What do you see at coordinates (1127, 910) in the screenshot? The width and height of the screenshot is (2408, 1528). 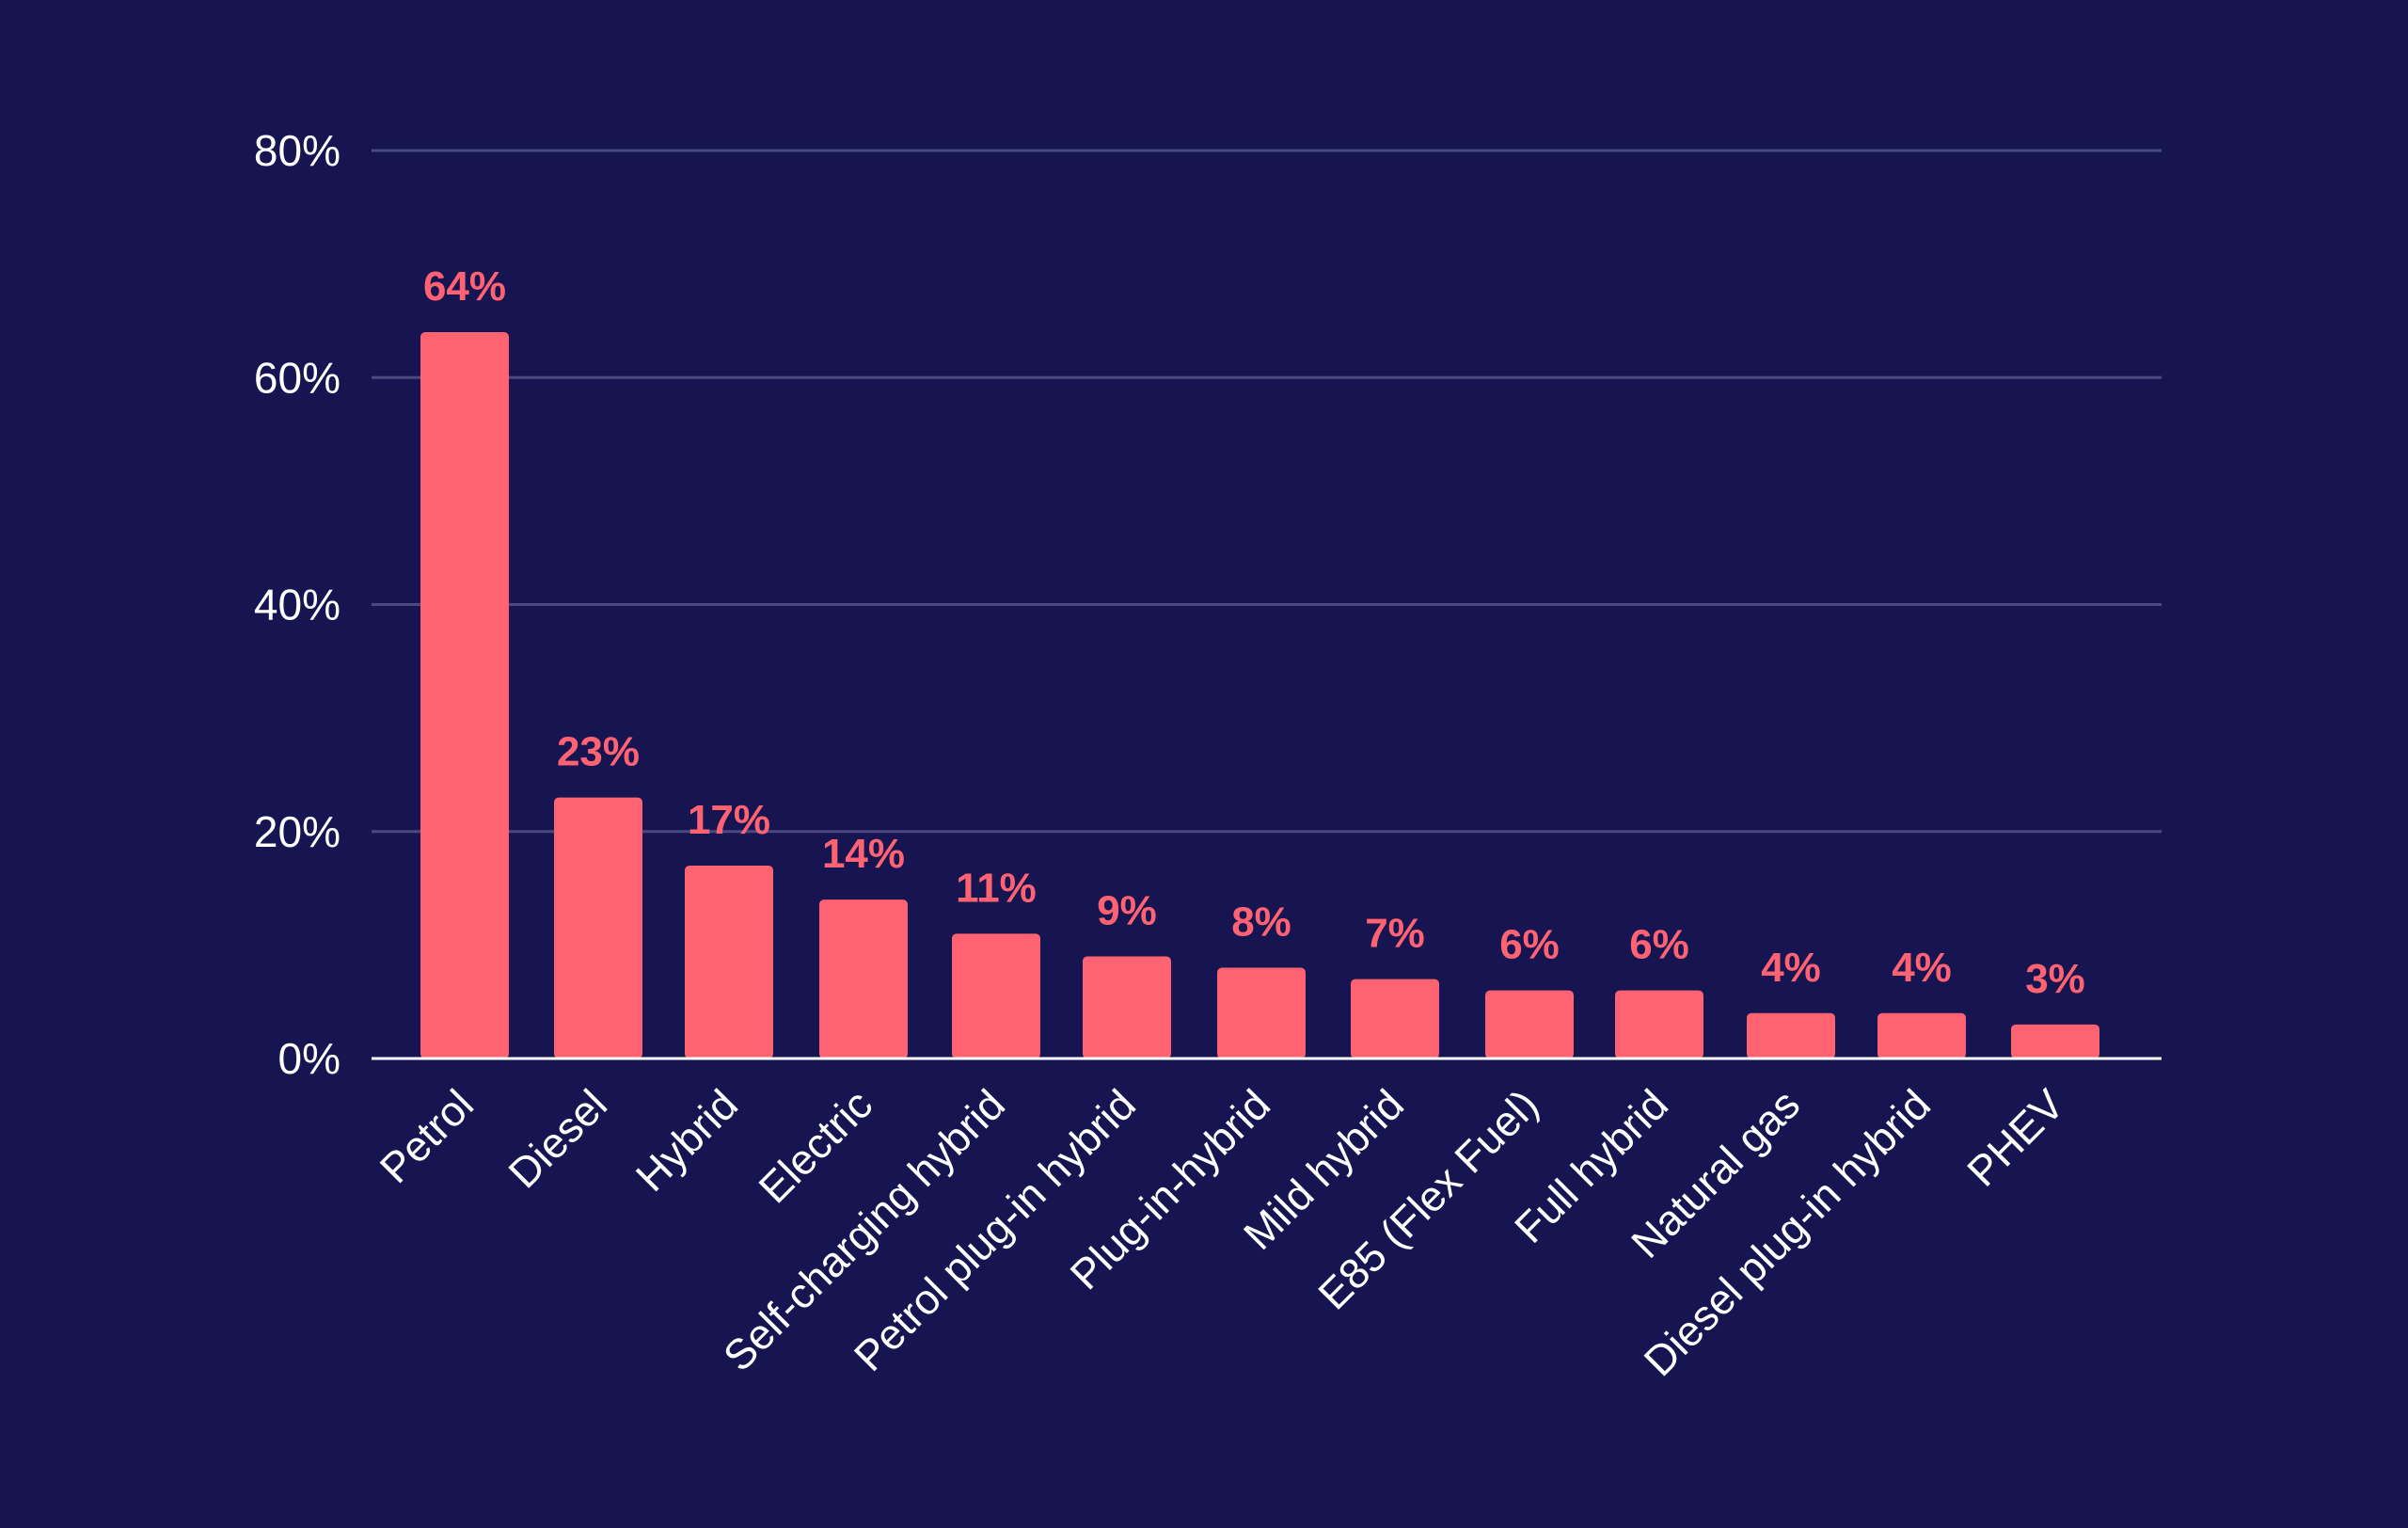 I see `value-label: 9%` at bounding box center [1127, 910].